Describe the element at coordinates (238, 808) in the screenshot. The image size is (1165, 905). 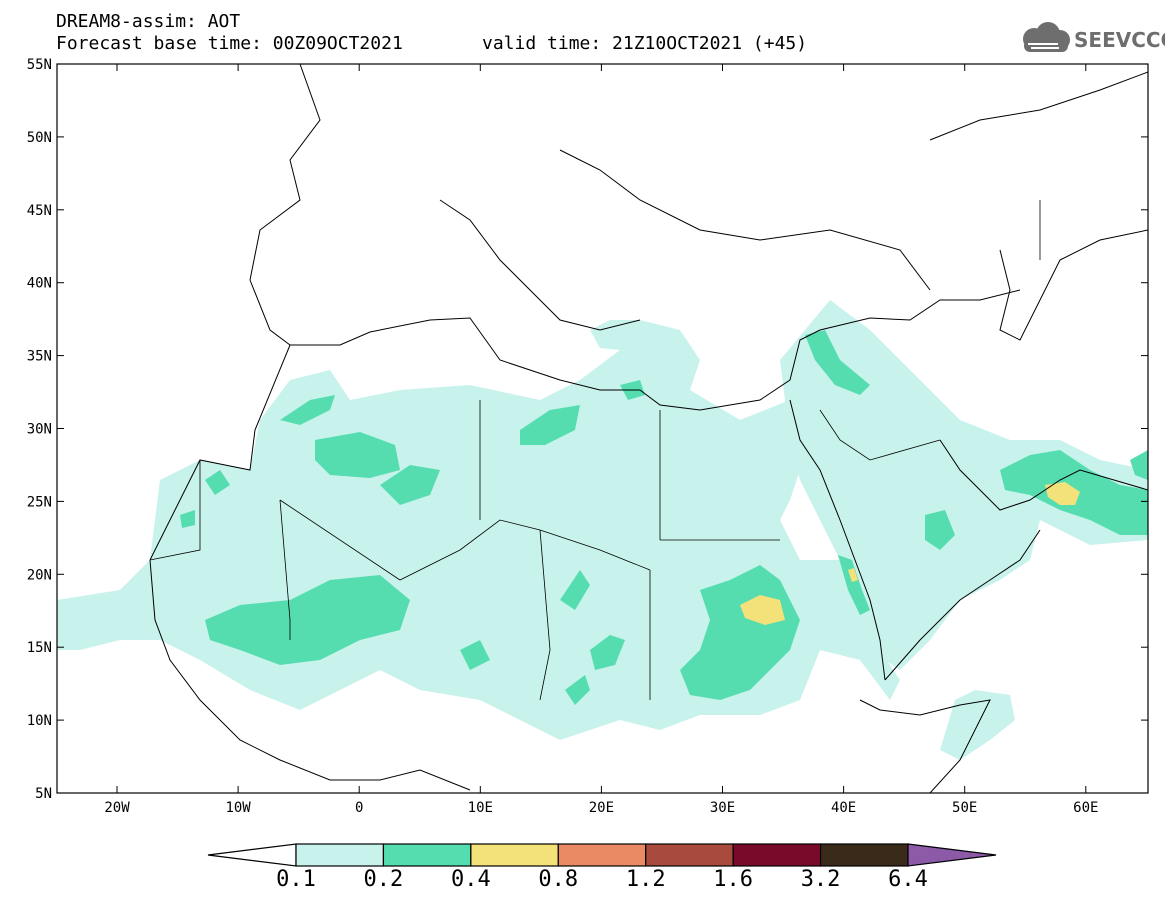
I see `lon-label: 10W` at that location.